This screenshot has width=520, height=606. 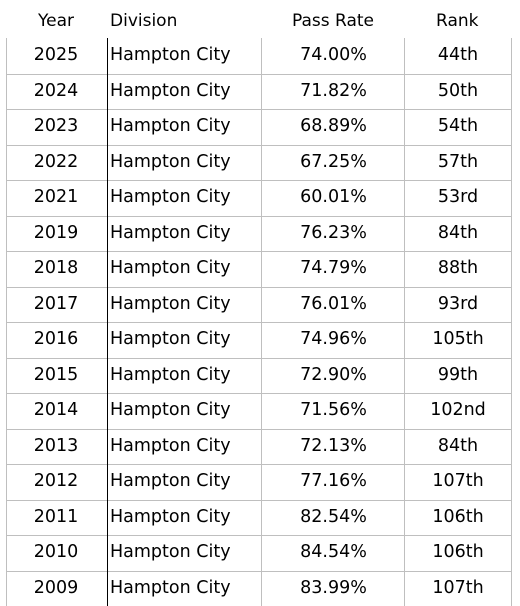 I want to click on cell-pass-rate: 83.99%, so click(x=333, y=588).